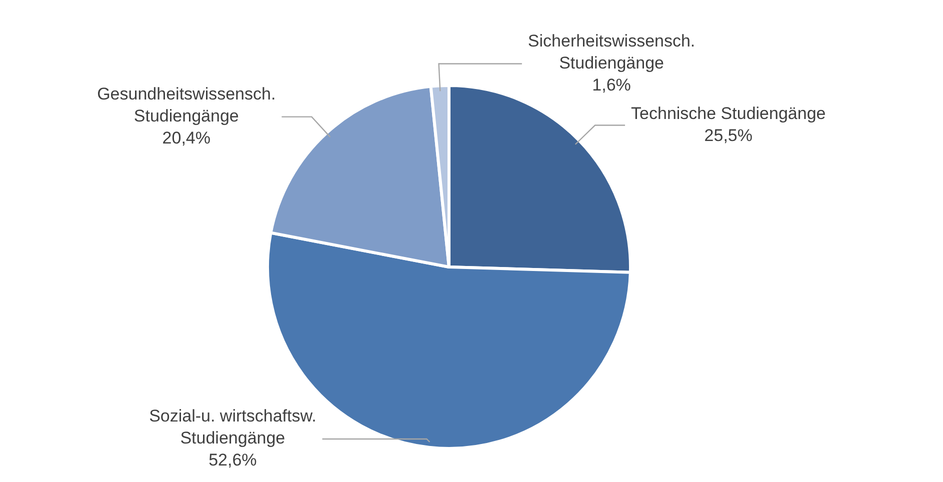  I want to click on slice-label: Sozial-u. wirtschaftsw. Studiengänge, so click(232, 427).